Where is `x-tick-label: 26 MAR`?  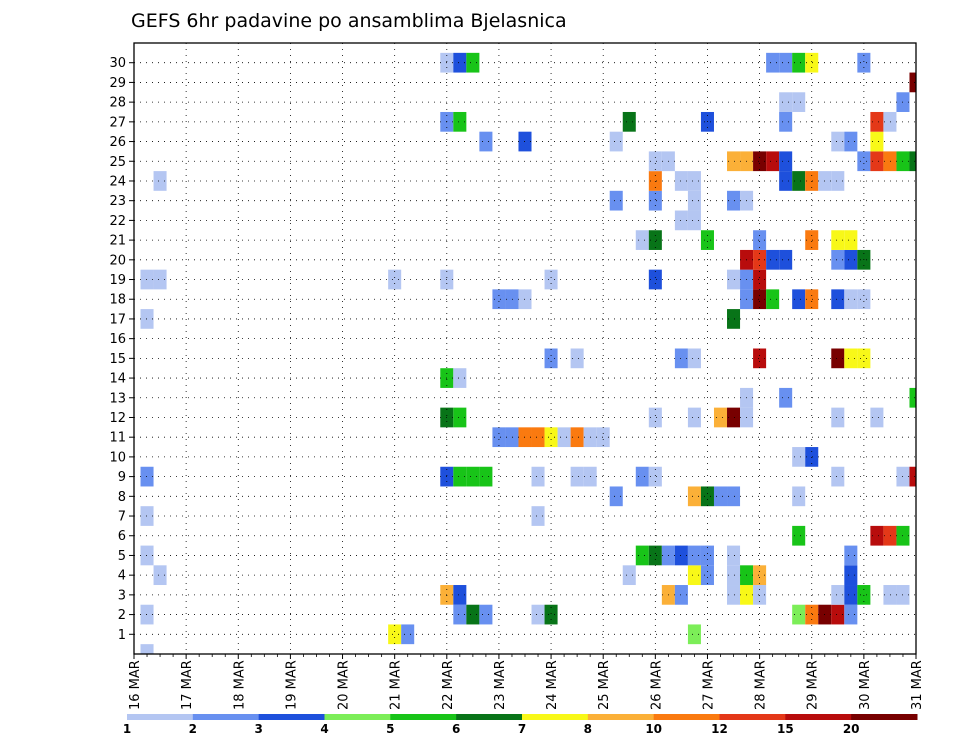
x-tick-label: 26 MAR is located at coordinates (656, 685).